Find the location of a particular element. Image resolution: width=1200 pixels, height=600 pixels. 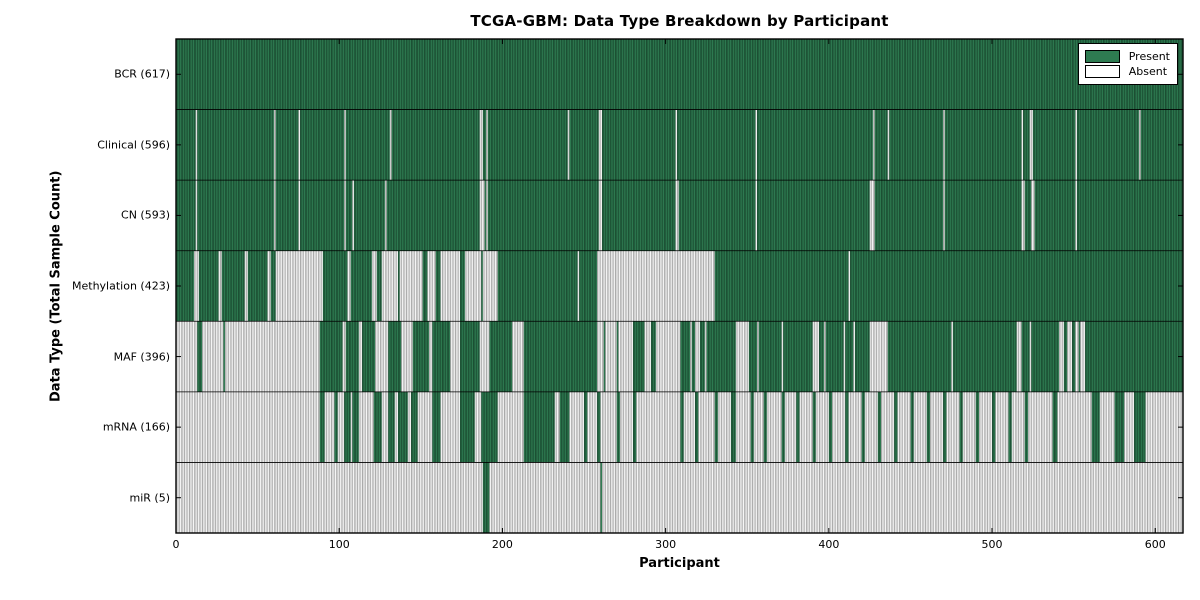

x-tick-label-0: 0 is located at coordinates (176, 544).